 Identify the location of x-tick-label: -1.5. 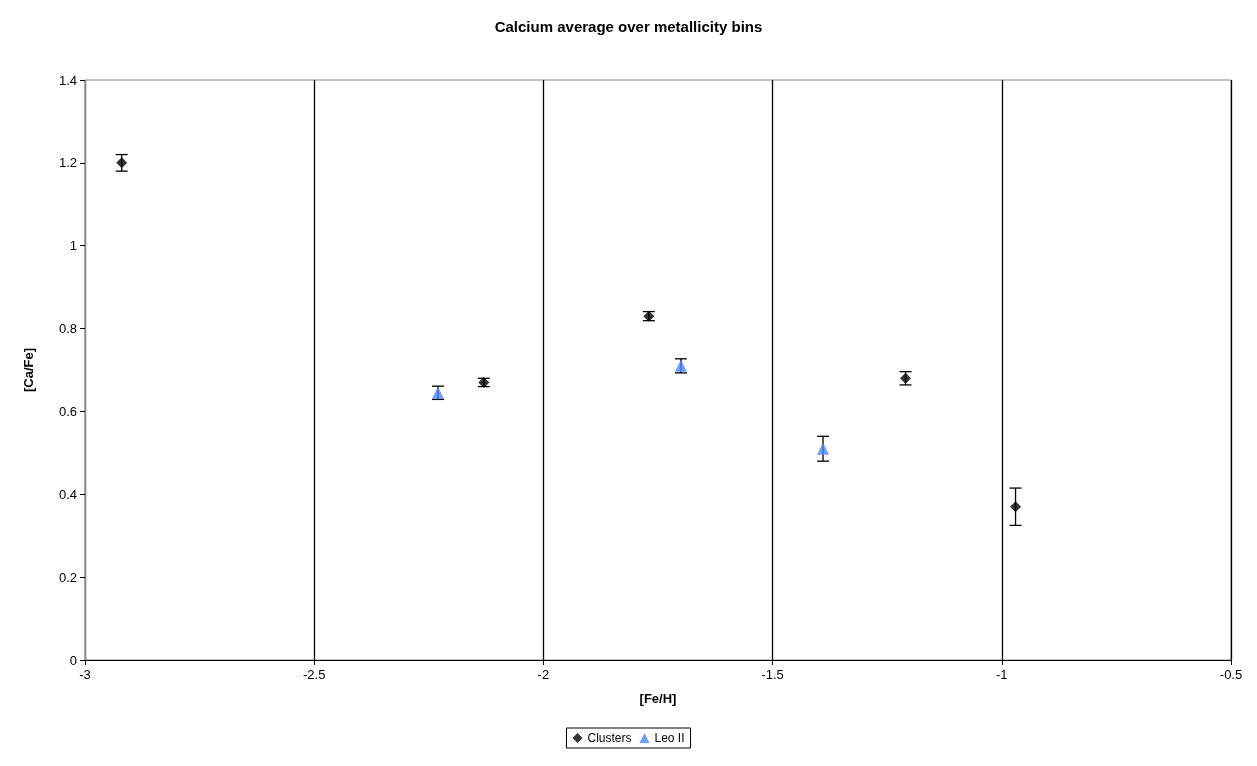
(772, 674).